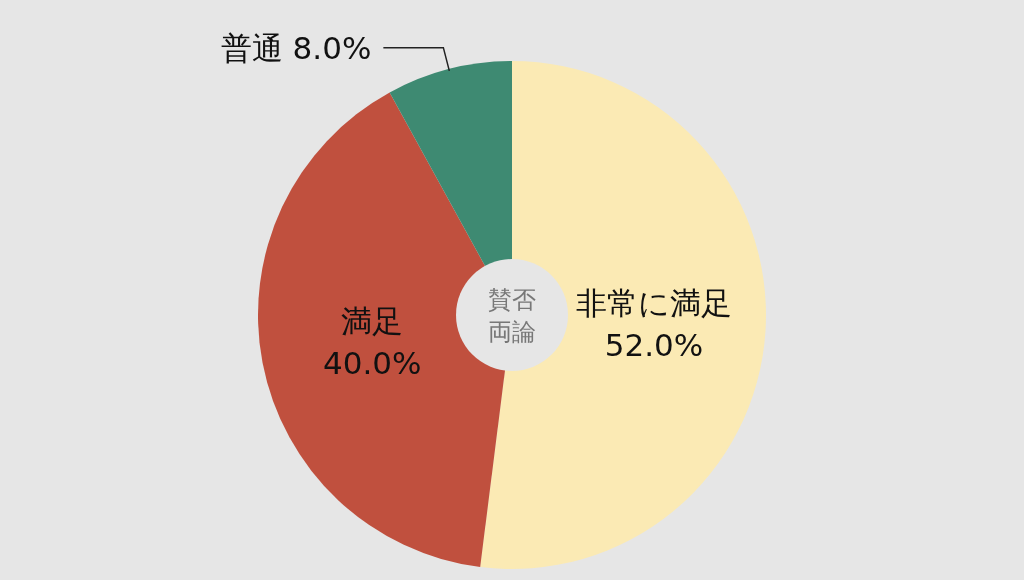  What do you see at coordinates (512, 316) in the screenshot?
I see `text: 賛否両論` at bounding box center [512, 316].